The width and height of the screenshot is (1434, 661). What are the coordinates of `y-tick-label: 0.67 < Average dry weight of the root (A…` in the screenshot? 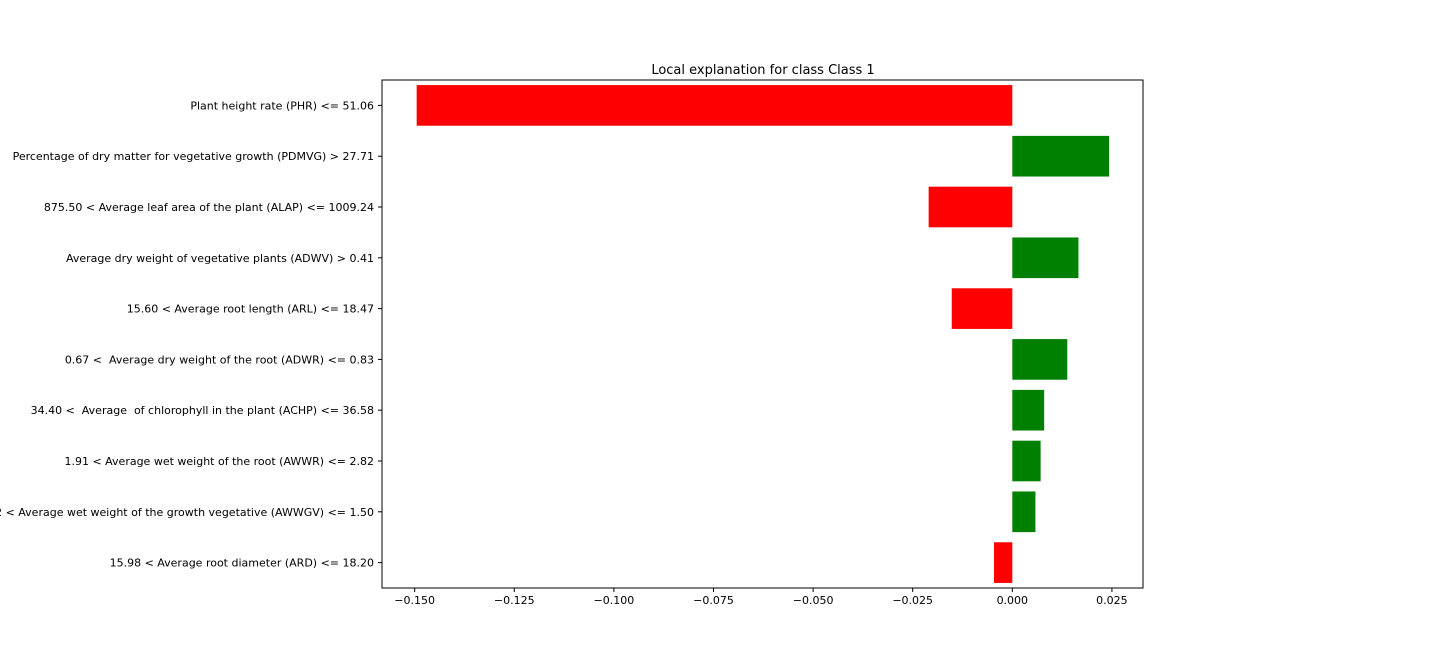 It's located at (219, 359).